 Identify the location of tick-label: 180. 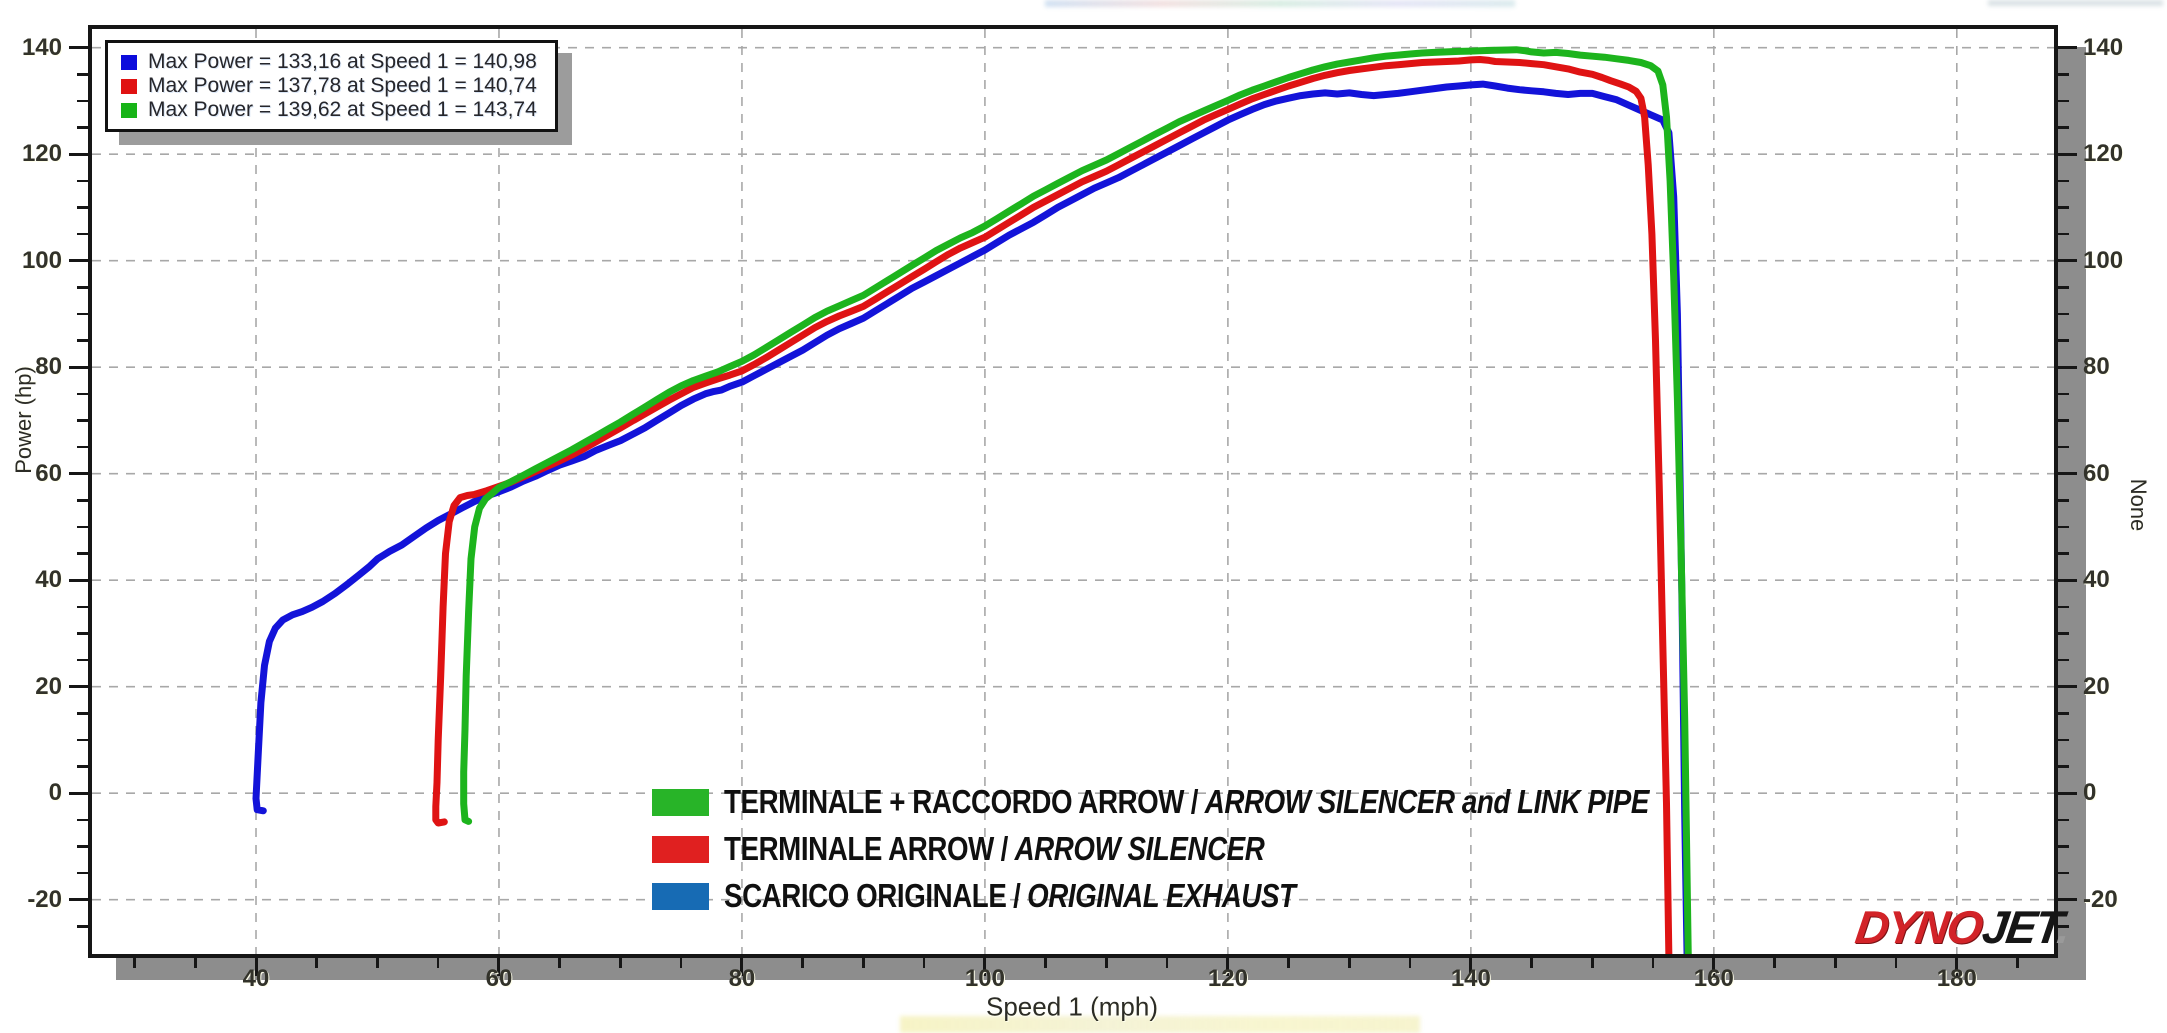
(1956, 978).